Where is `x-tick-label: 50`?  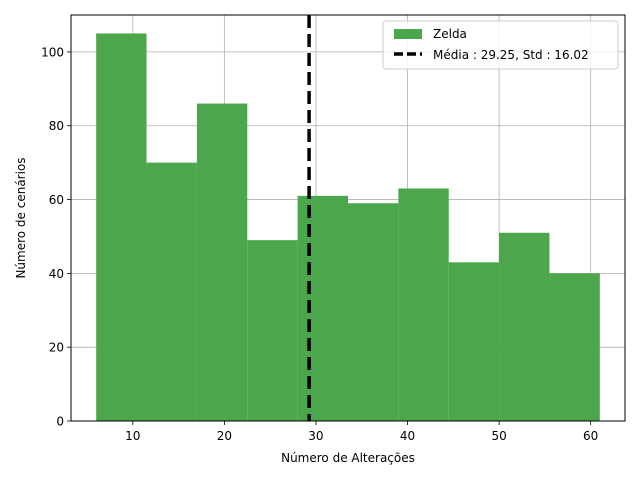
x-tick-label: 50 is located at coordinates (498, 436).